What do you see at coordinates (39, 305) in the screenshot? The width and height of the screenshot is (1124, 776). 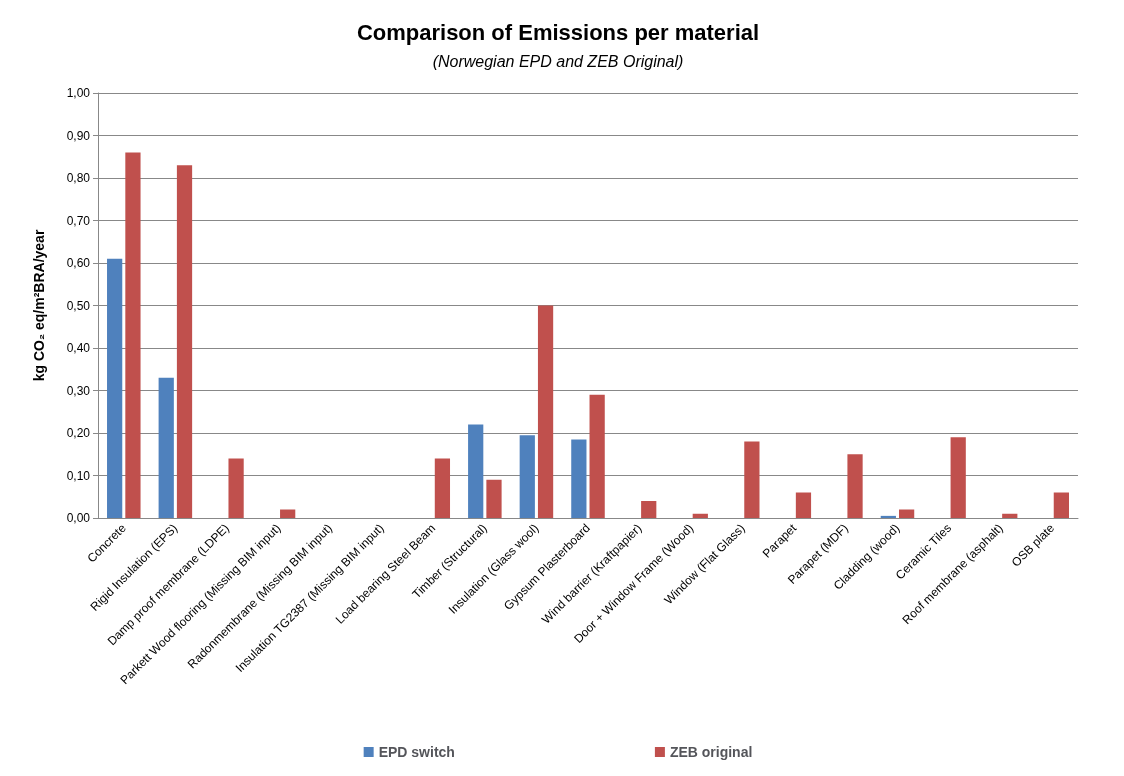 I see `y-axis-title: kg CO₂ eq/m²BRA/year` at bounding box center [39, 305].